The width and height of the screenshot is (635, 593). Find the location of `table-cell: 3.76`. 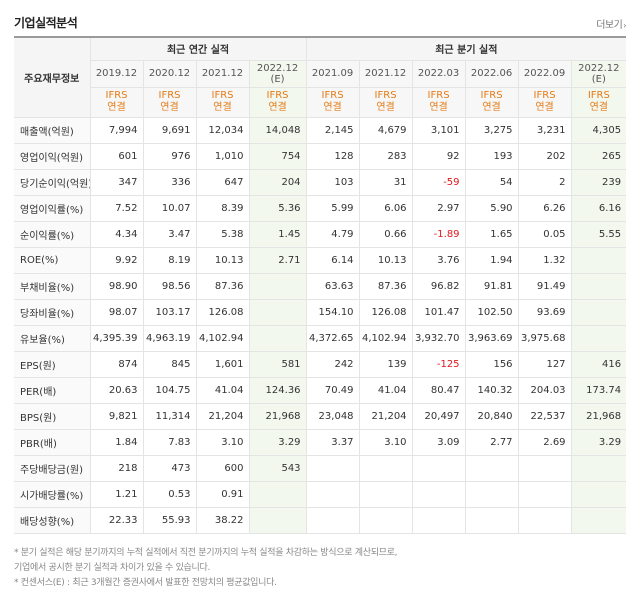

table-cell: 3.76 is located at coordinates (439, 260).